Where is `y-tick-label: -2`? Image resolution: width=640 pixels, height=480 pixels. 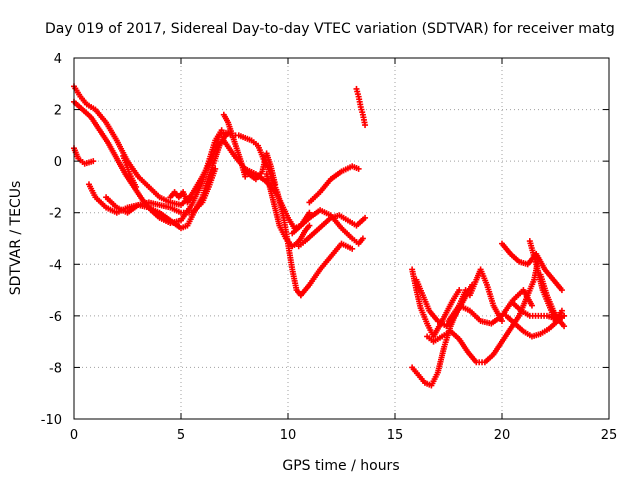
y-tick-label: -2 is located at coordinates (55, 214).